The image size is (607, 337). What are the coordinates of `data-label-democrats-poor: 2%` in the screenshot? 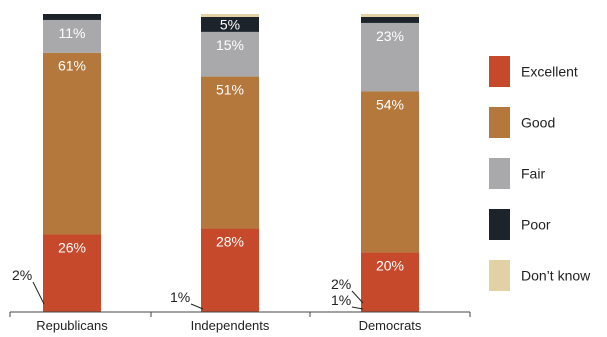 It's located at (341, 284).